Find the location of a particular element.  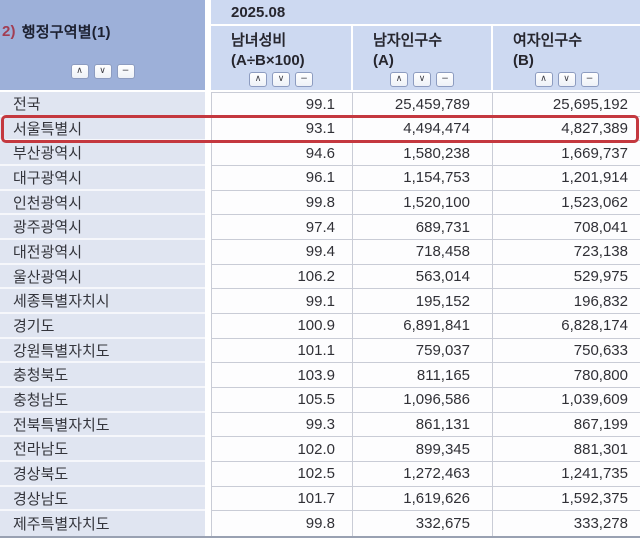

column-label-block: 여자인구수 (B) is located at coordinates (566, 48).